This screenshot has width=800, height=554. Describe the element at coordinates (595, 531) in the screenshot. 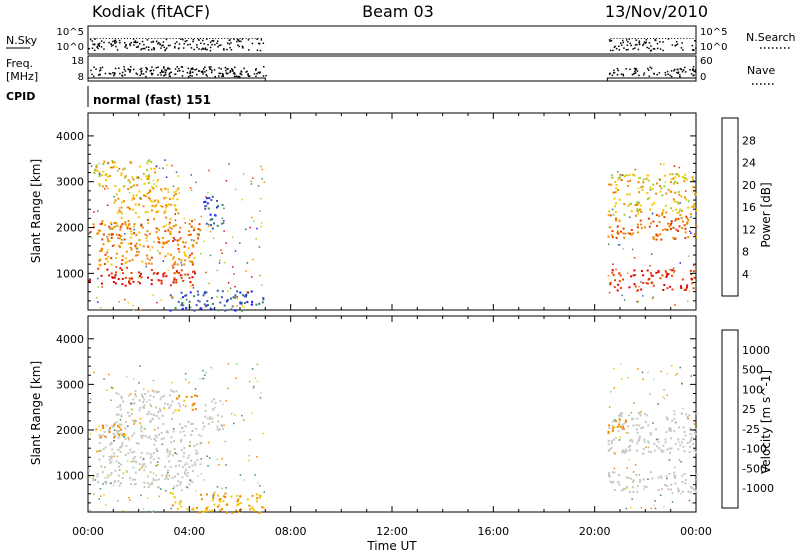

I see `time-xtick-label: 20:00` at that location.